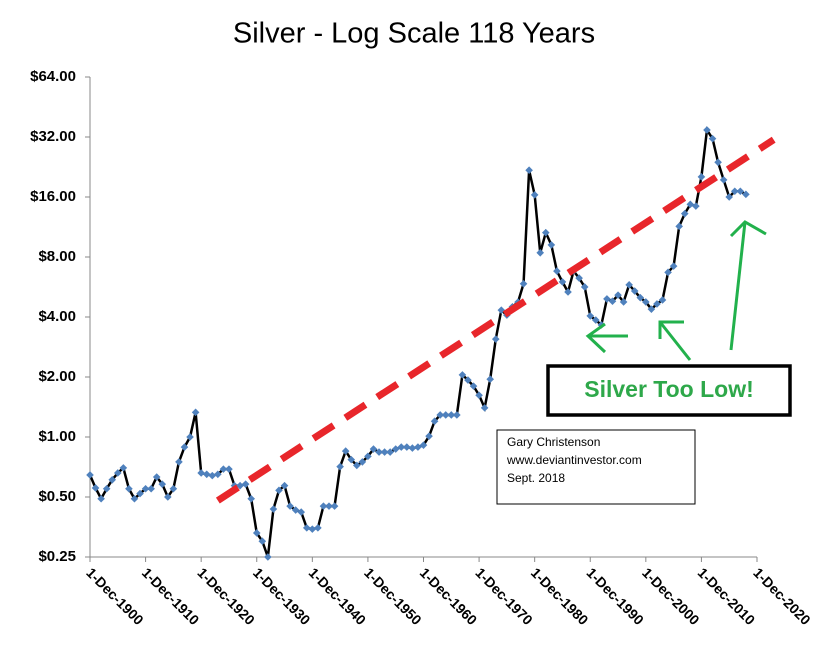 The image size is (829, 656). I want to click on callout-text: Silver Too Low!, so click(669, 389).